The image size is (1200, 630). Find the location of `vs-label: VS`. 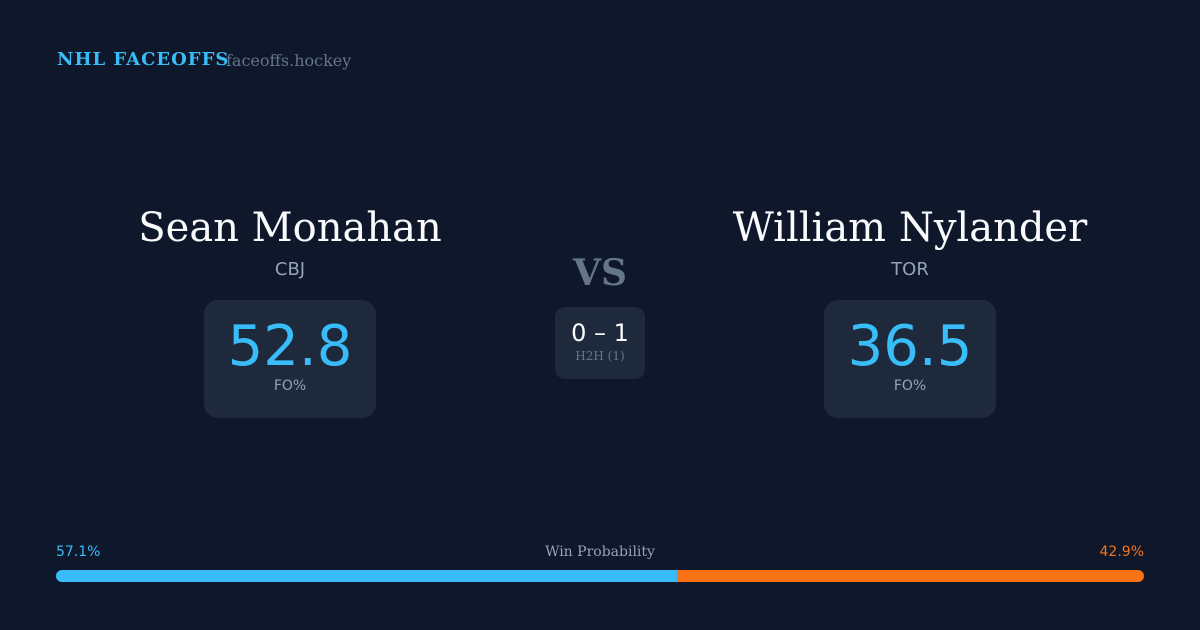

vs-label: VS is located at coordinates (600, 273).